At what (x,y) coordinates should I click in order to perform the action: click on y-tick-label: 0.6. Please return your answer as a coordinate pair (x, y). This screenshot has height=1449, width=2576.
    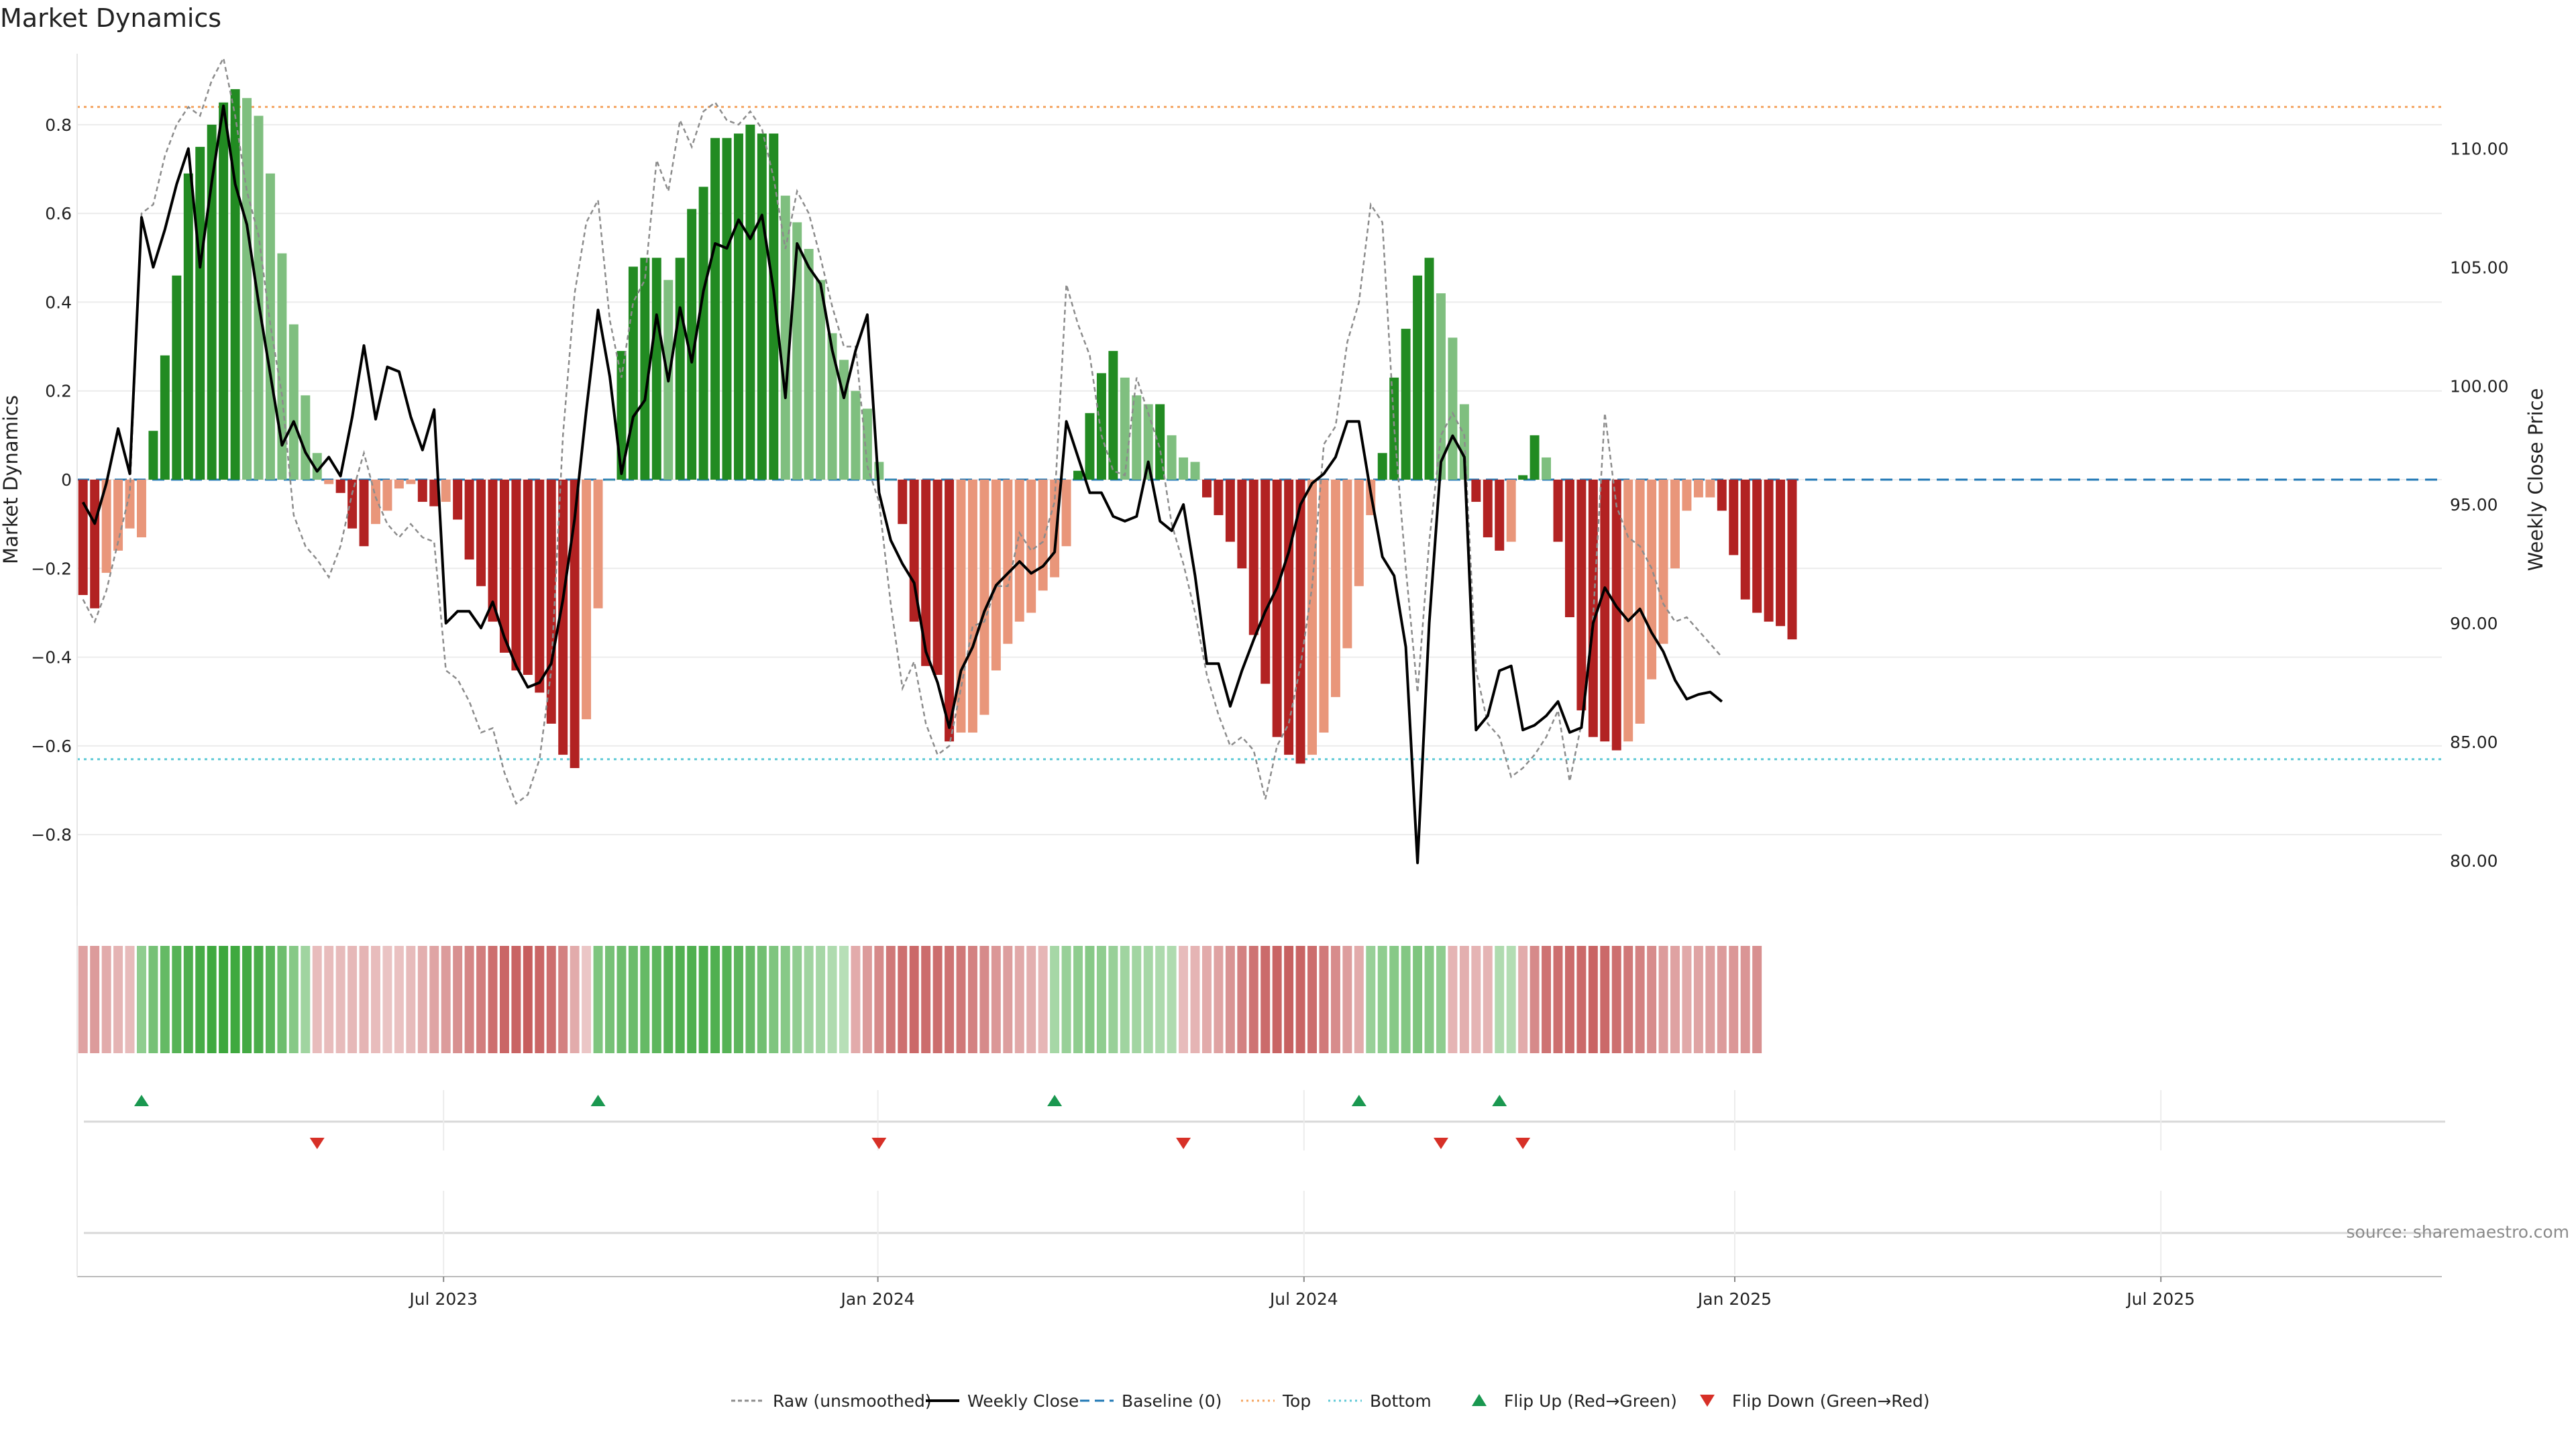
    Looking at the image, I should click on (58, 213).